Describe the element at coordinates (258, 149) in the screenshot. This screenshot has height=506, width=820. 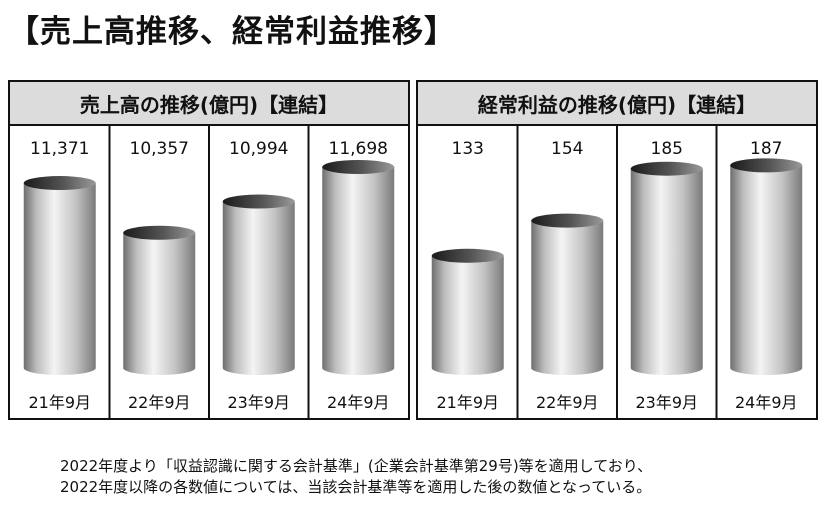
I see `sales-value-label: 10,994` at that location.